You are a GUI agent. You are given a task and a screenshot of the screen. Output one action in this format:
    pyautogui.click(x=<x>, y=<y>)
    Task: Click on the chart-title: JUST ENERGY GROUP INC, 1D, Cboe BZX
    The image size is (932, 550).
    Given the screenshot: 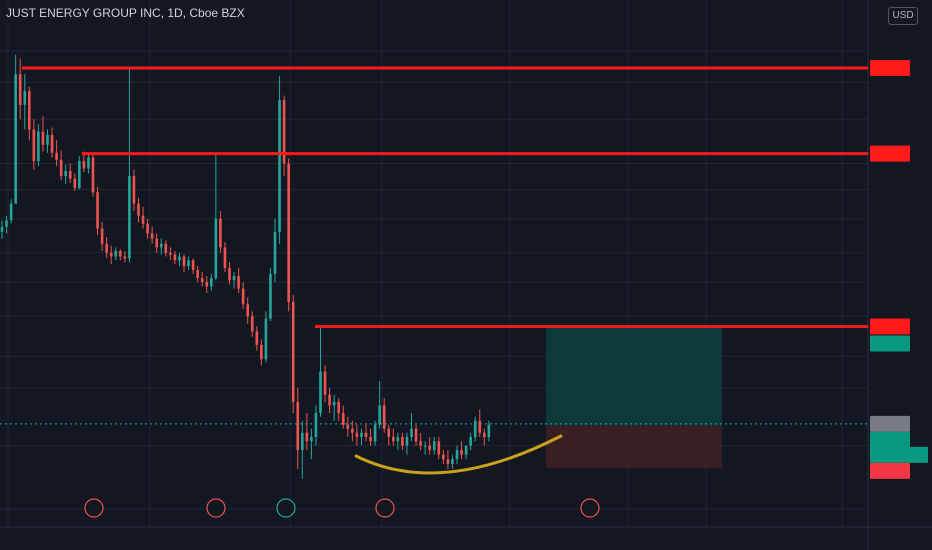 What is the action you would take?
    pyautogui.click(x=125, y=13)
    